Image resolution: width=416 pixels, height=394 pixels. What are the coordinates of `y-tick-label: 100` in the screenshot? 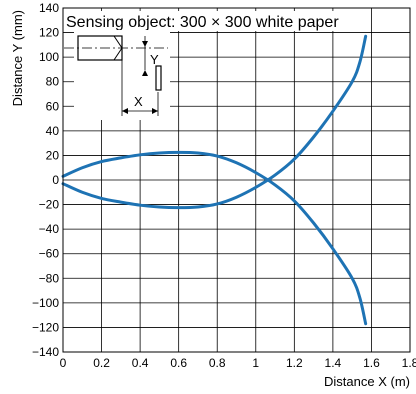 It's located at (49, 57).